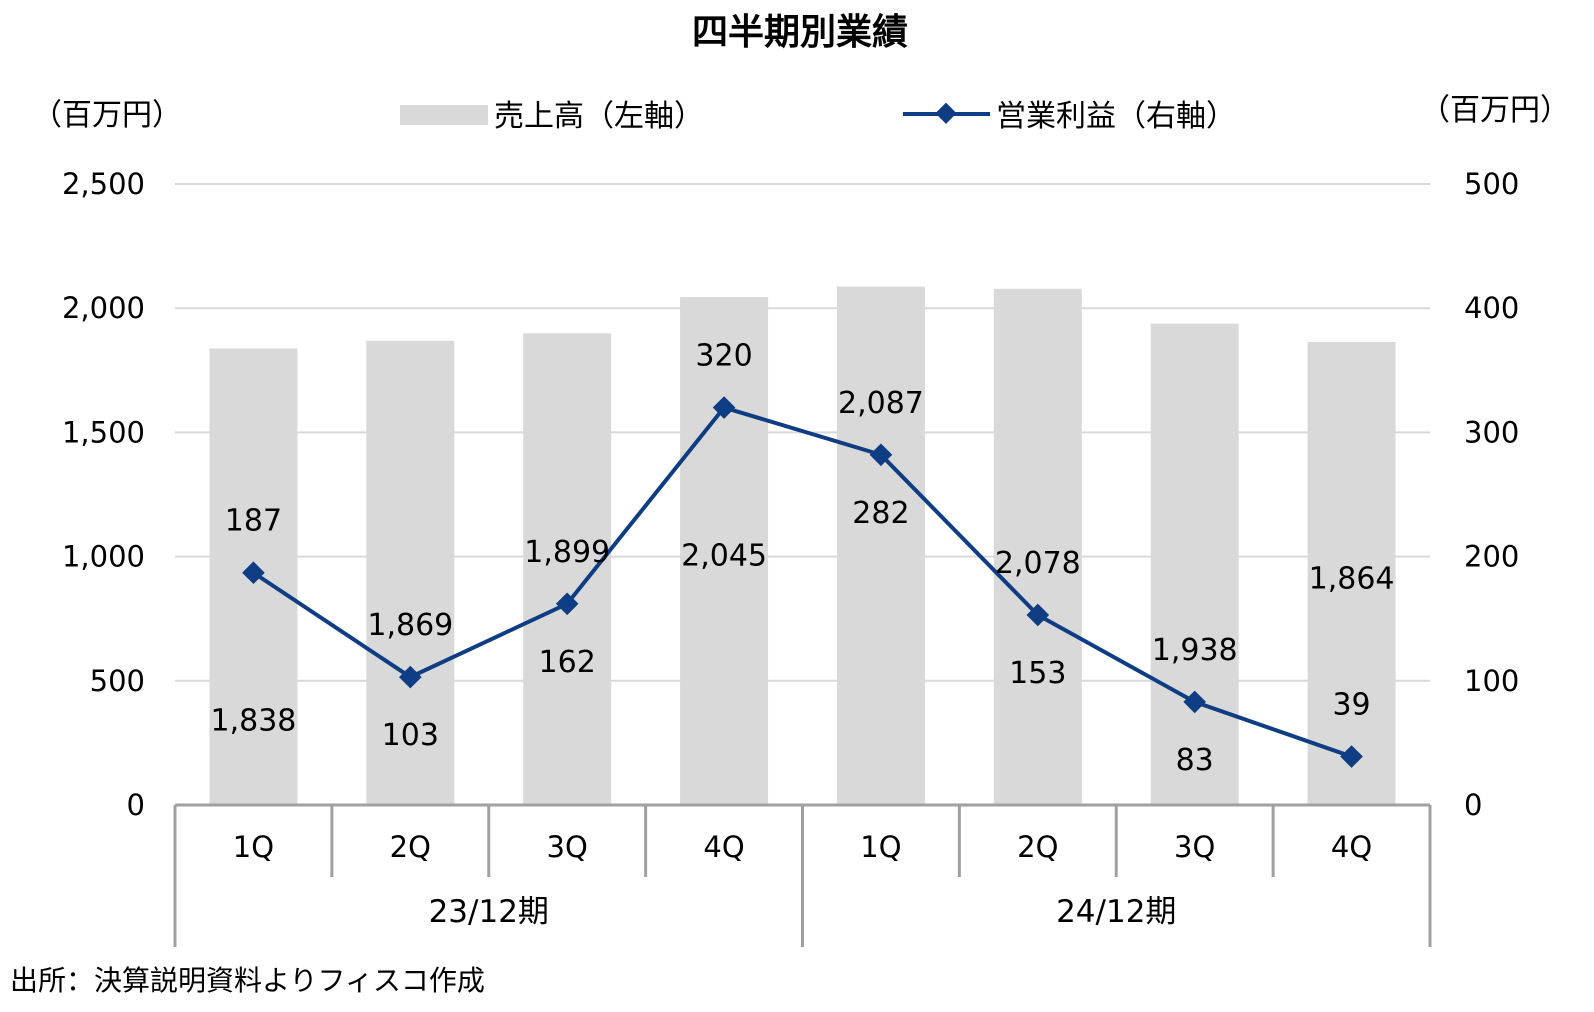 Image resolution: width=1594 pixels, height=1012 pixels. I want to click on legend-sales-label: 売上高（左軸）, so click(599, 116).